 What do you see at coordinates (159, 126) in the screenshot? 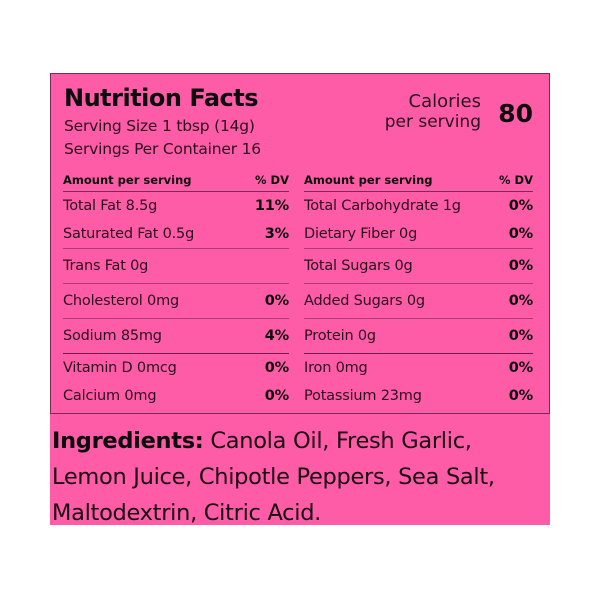
I see `serving-size: Serving Size 1 tbsp (14g)` at bounding box center [159, 126].